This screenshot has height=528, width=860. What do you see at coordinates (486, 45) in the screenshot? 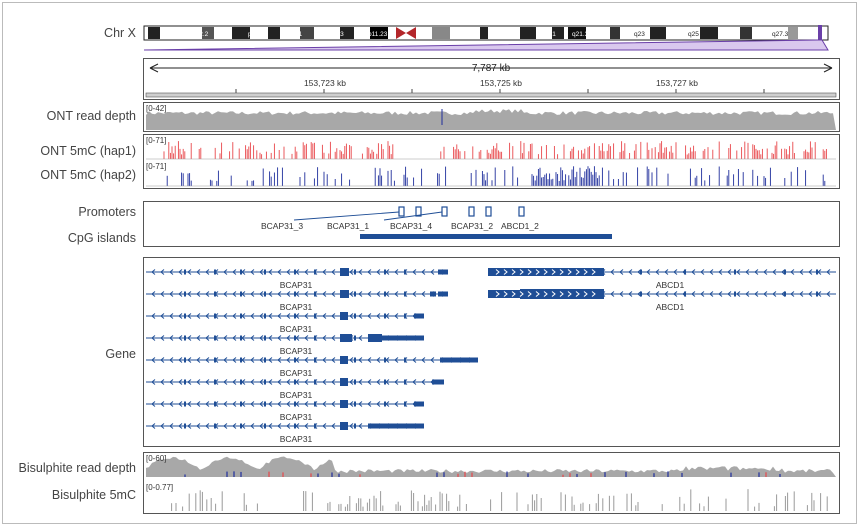
I see `zoom-wedge` at bounding box center [486, 45].